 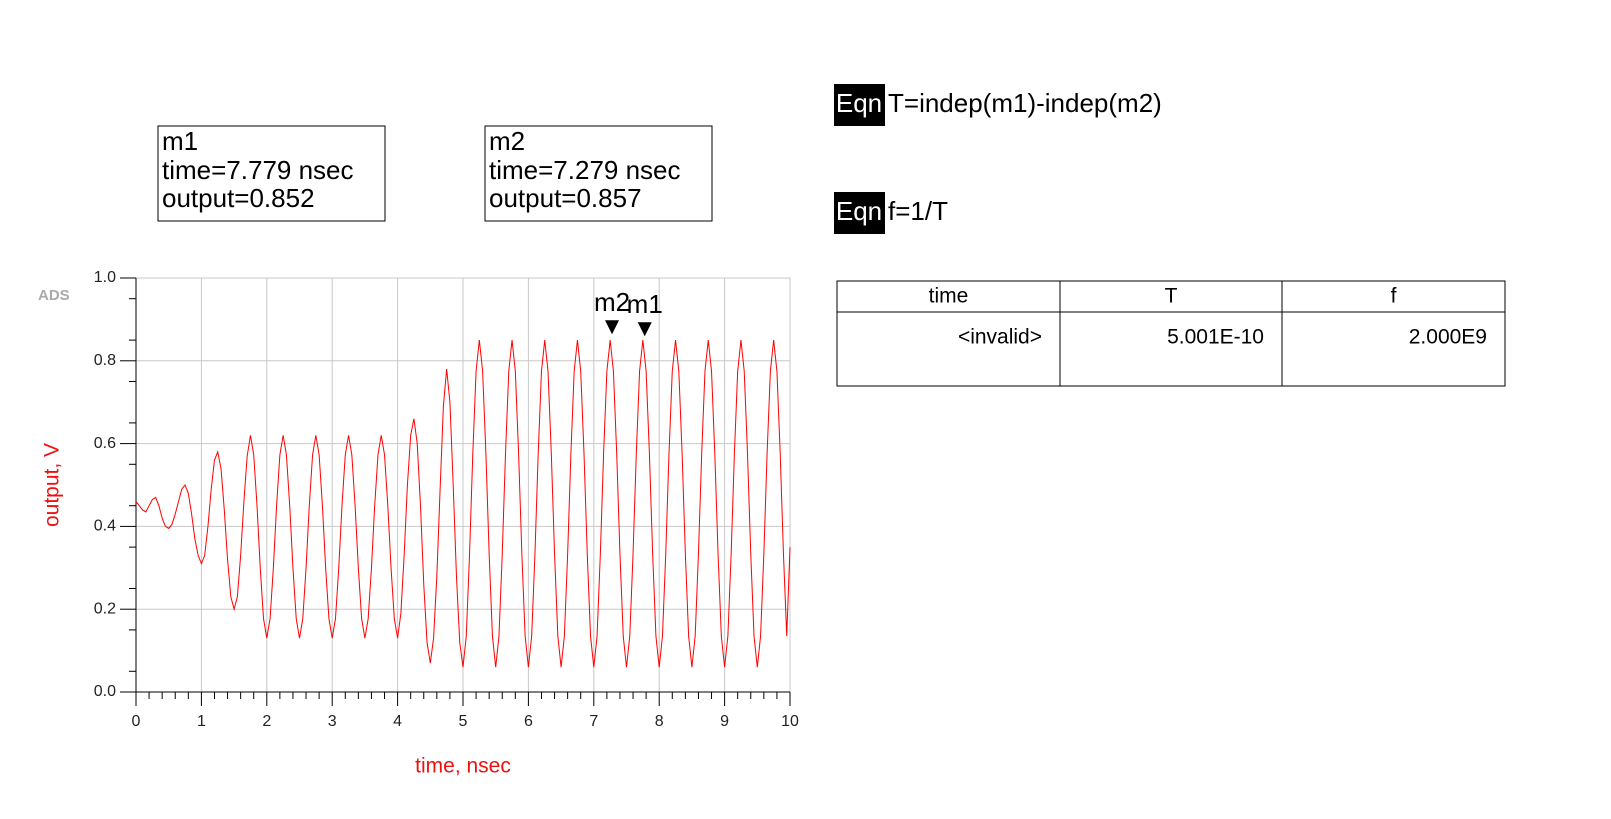 What do you see at coordinates (1215, 337) in the screenshot?
I see `table-cell: 5.001E-10` at bounding box center [1215, 337].